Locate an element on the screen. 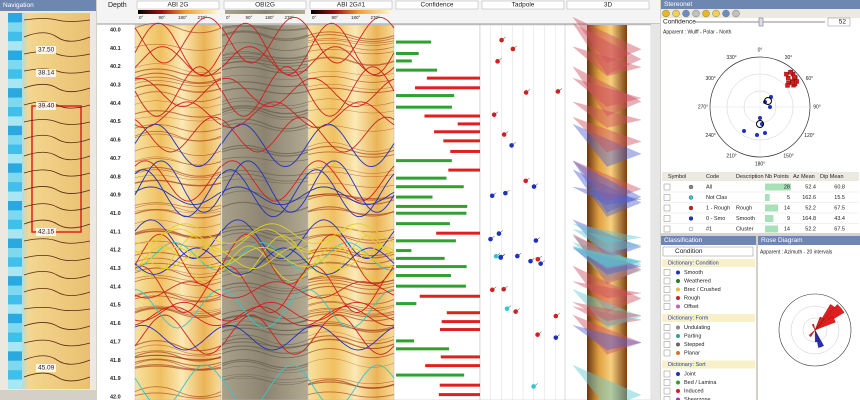  rose-petal is located at coordinates (819, 338).